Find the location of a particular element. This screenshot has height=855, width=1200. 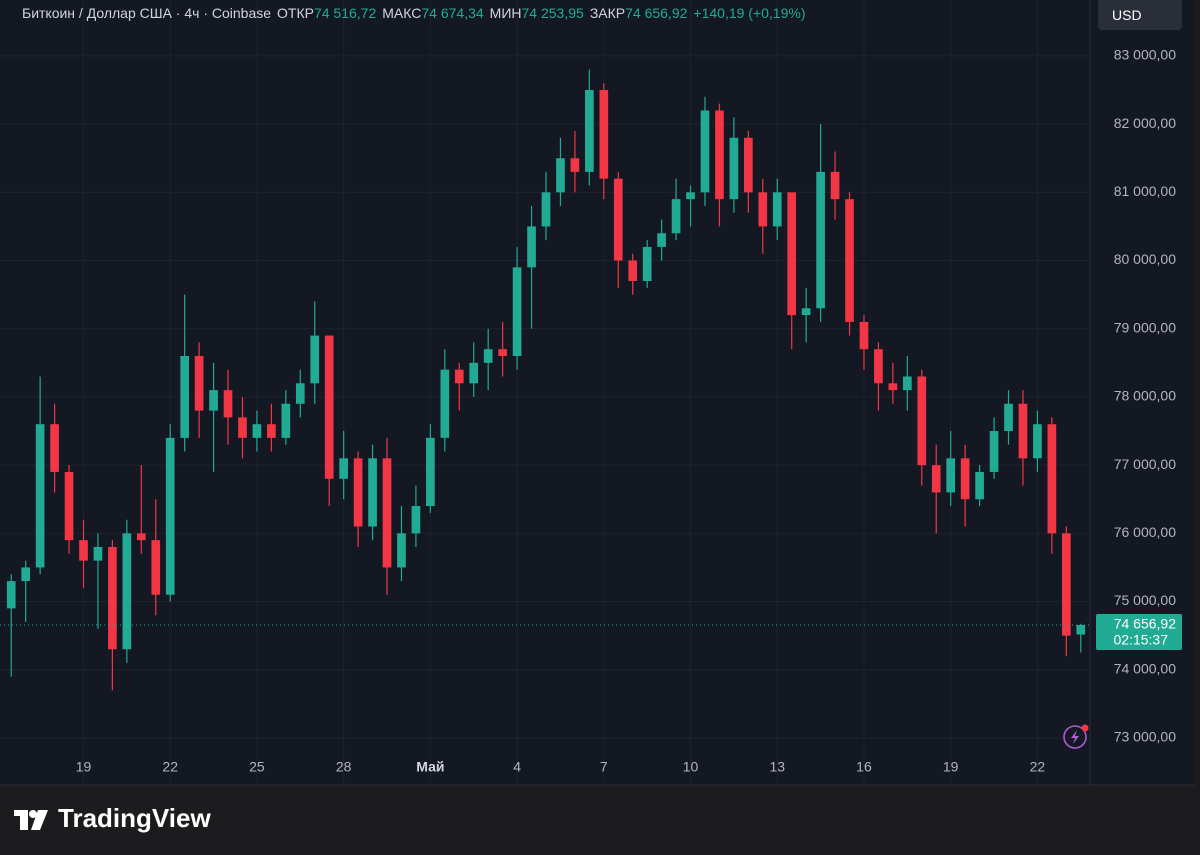

x-tick-label: 19 is located at coordinates (84, 767).